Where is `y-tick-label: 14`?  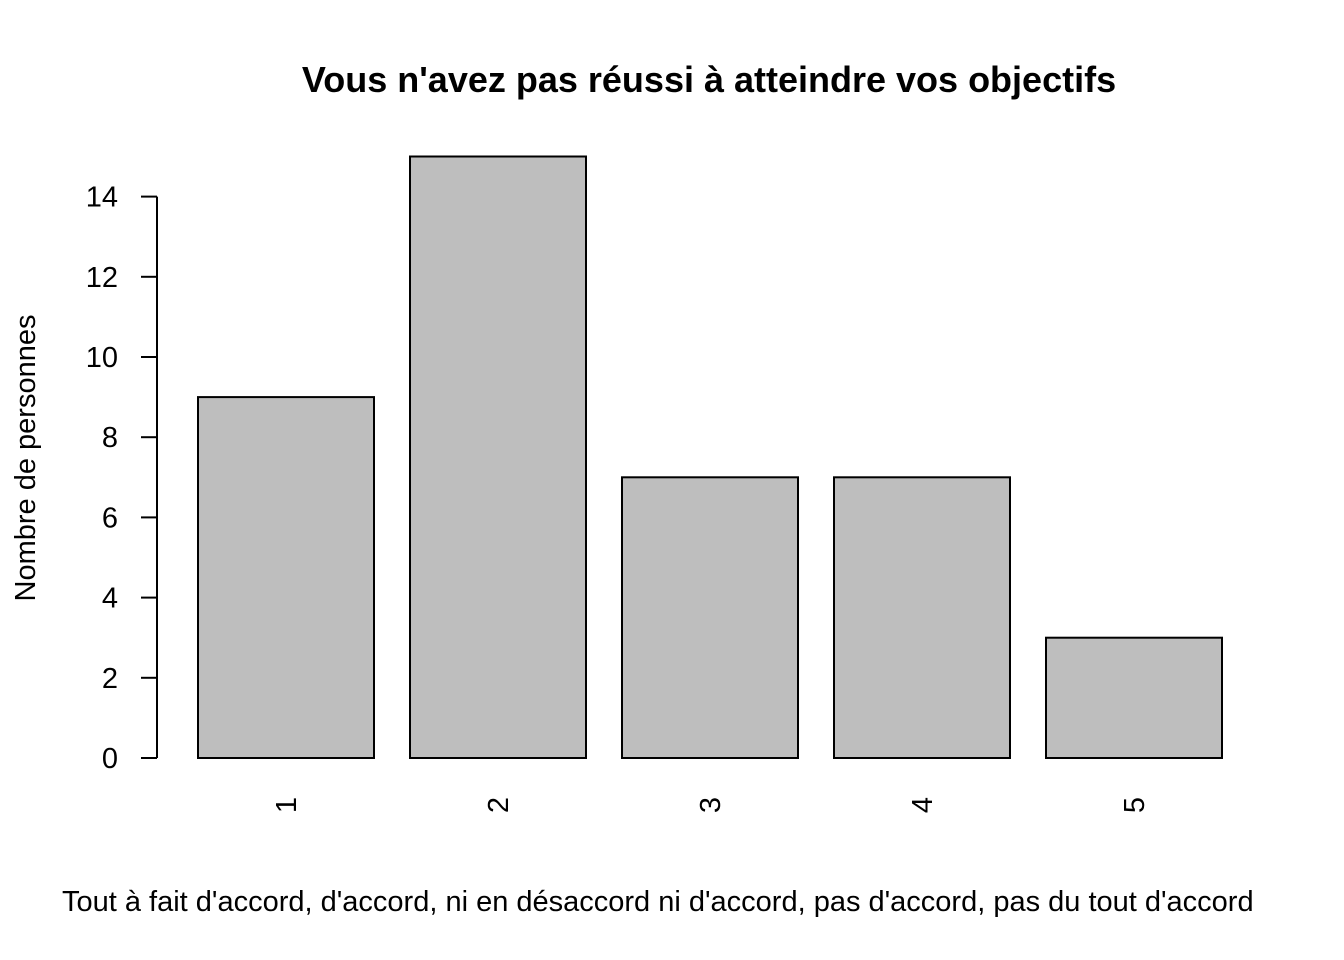
y-tick-label: 14 is located at coordinates (102, 198).